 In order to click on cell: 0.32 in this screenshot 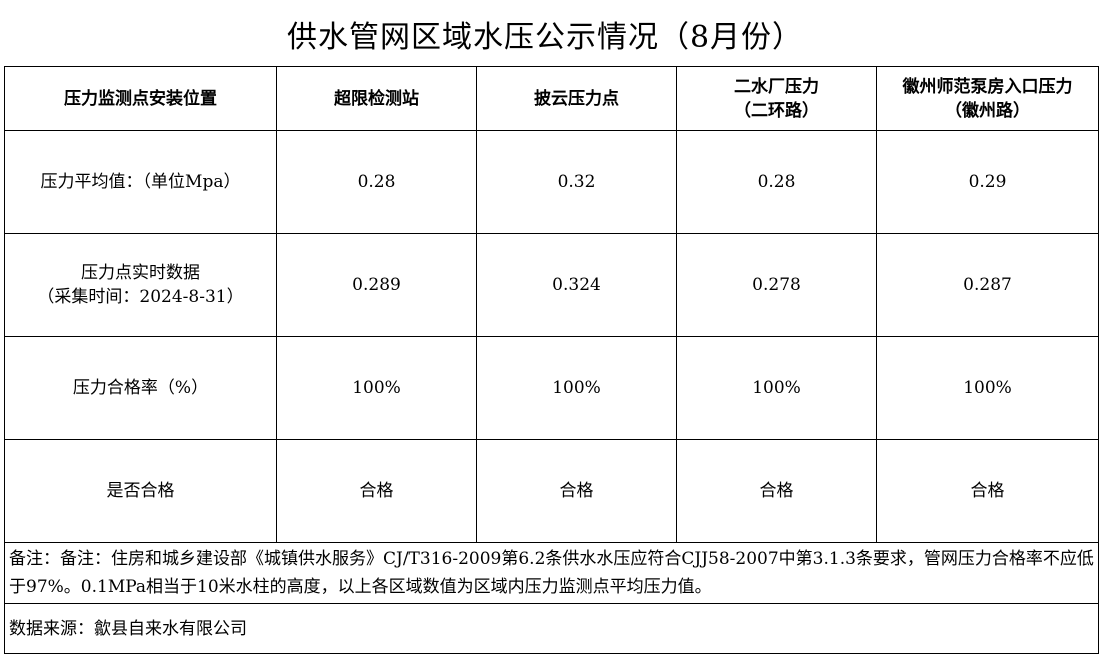, I will do `click(576, 182)`.